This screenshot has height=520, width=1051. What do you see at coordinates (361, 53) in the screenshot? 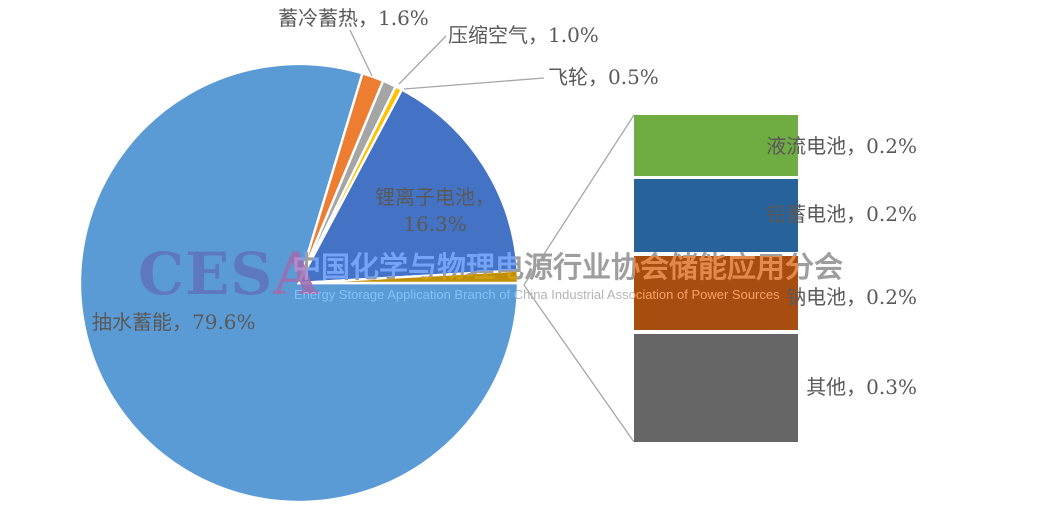
I see `leader-thermal-storage` at bounding box center [361, 53].